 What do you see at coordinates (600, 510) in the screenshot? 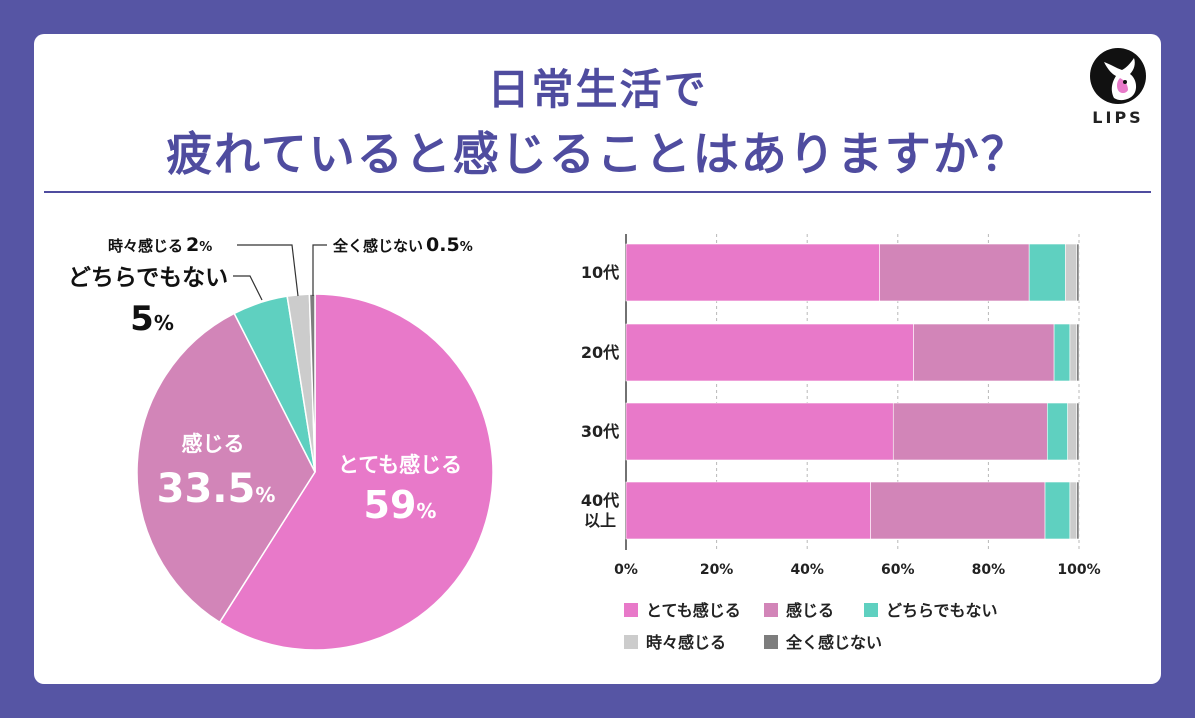
I see `y-category-label-3: 40代以上` at bounding box center [600, 510].